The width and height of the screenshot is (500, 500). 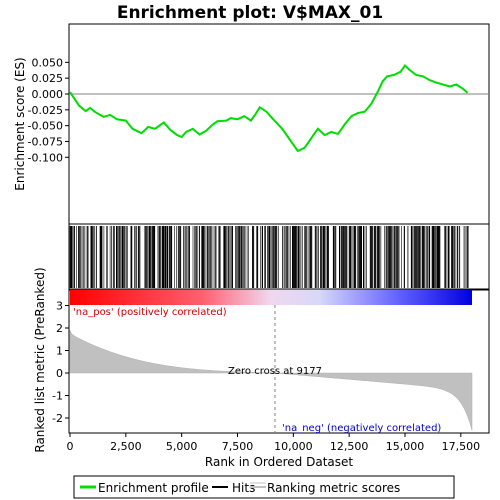 What do you see at coordinates (48, 78) in the screenshot?
I see `es-tick-label: 0.025` at bounding box center [48, 78].